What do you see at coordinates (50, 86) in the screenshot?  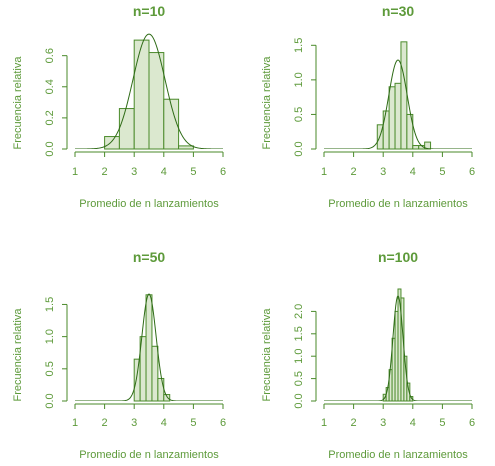 I see `y-tick-label: 0.4` at bounding box center [50, 86].